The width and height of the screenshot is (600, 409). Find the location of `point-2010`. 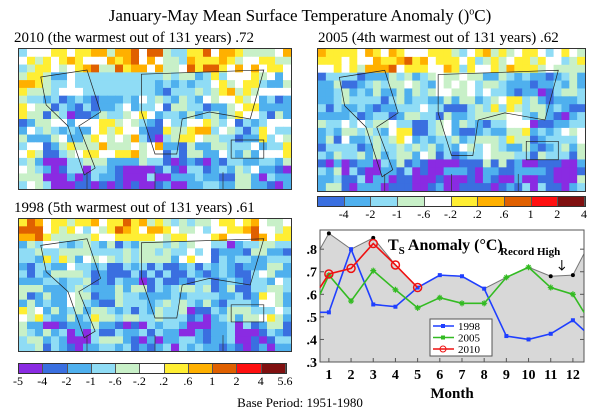

point-2010 is located at coordinates (395, 265).